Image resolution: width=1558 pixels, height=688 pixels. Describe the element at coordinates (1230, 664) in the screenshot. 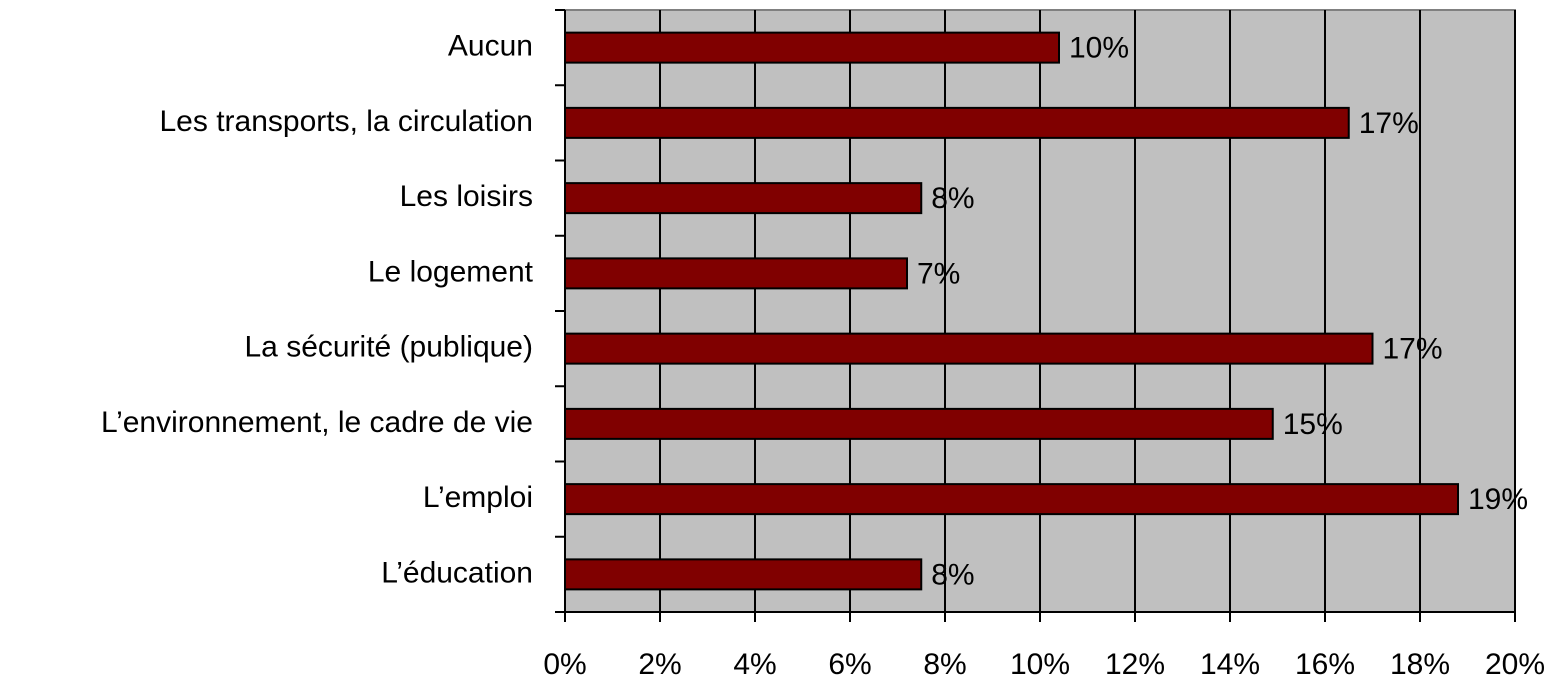

I see `x-tick-label: 14%` at that location.